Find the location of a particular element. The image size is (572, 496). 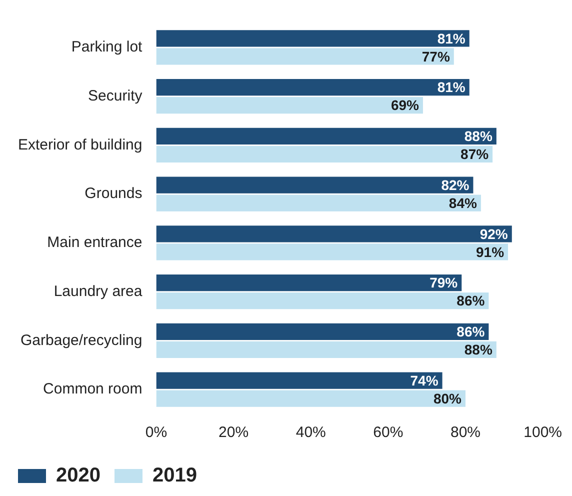

legend-label: 2020 is located at coordinates (78, 475).